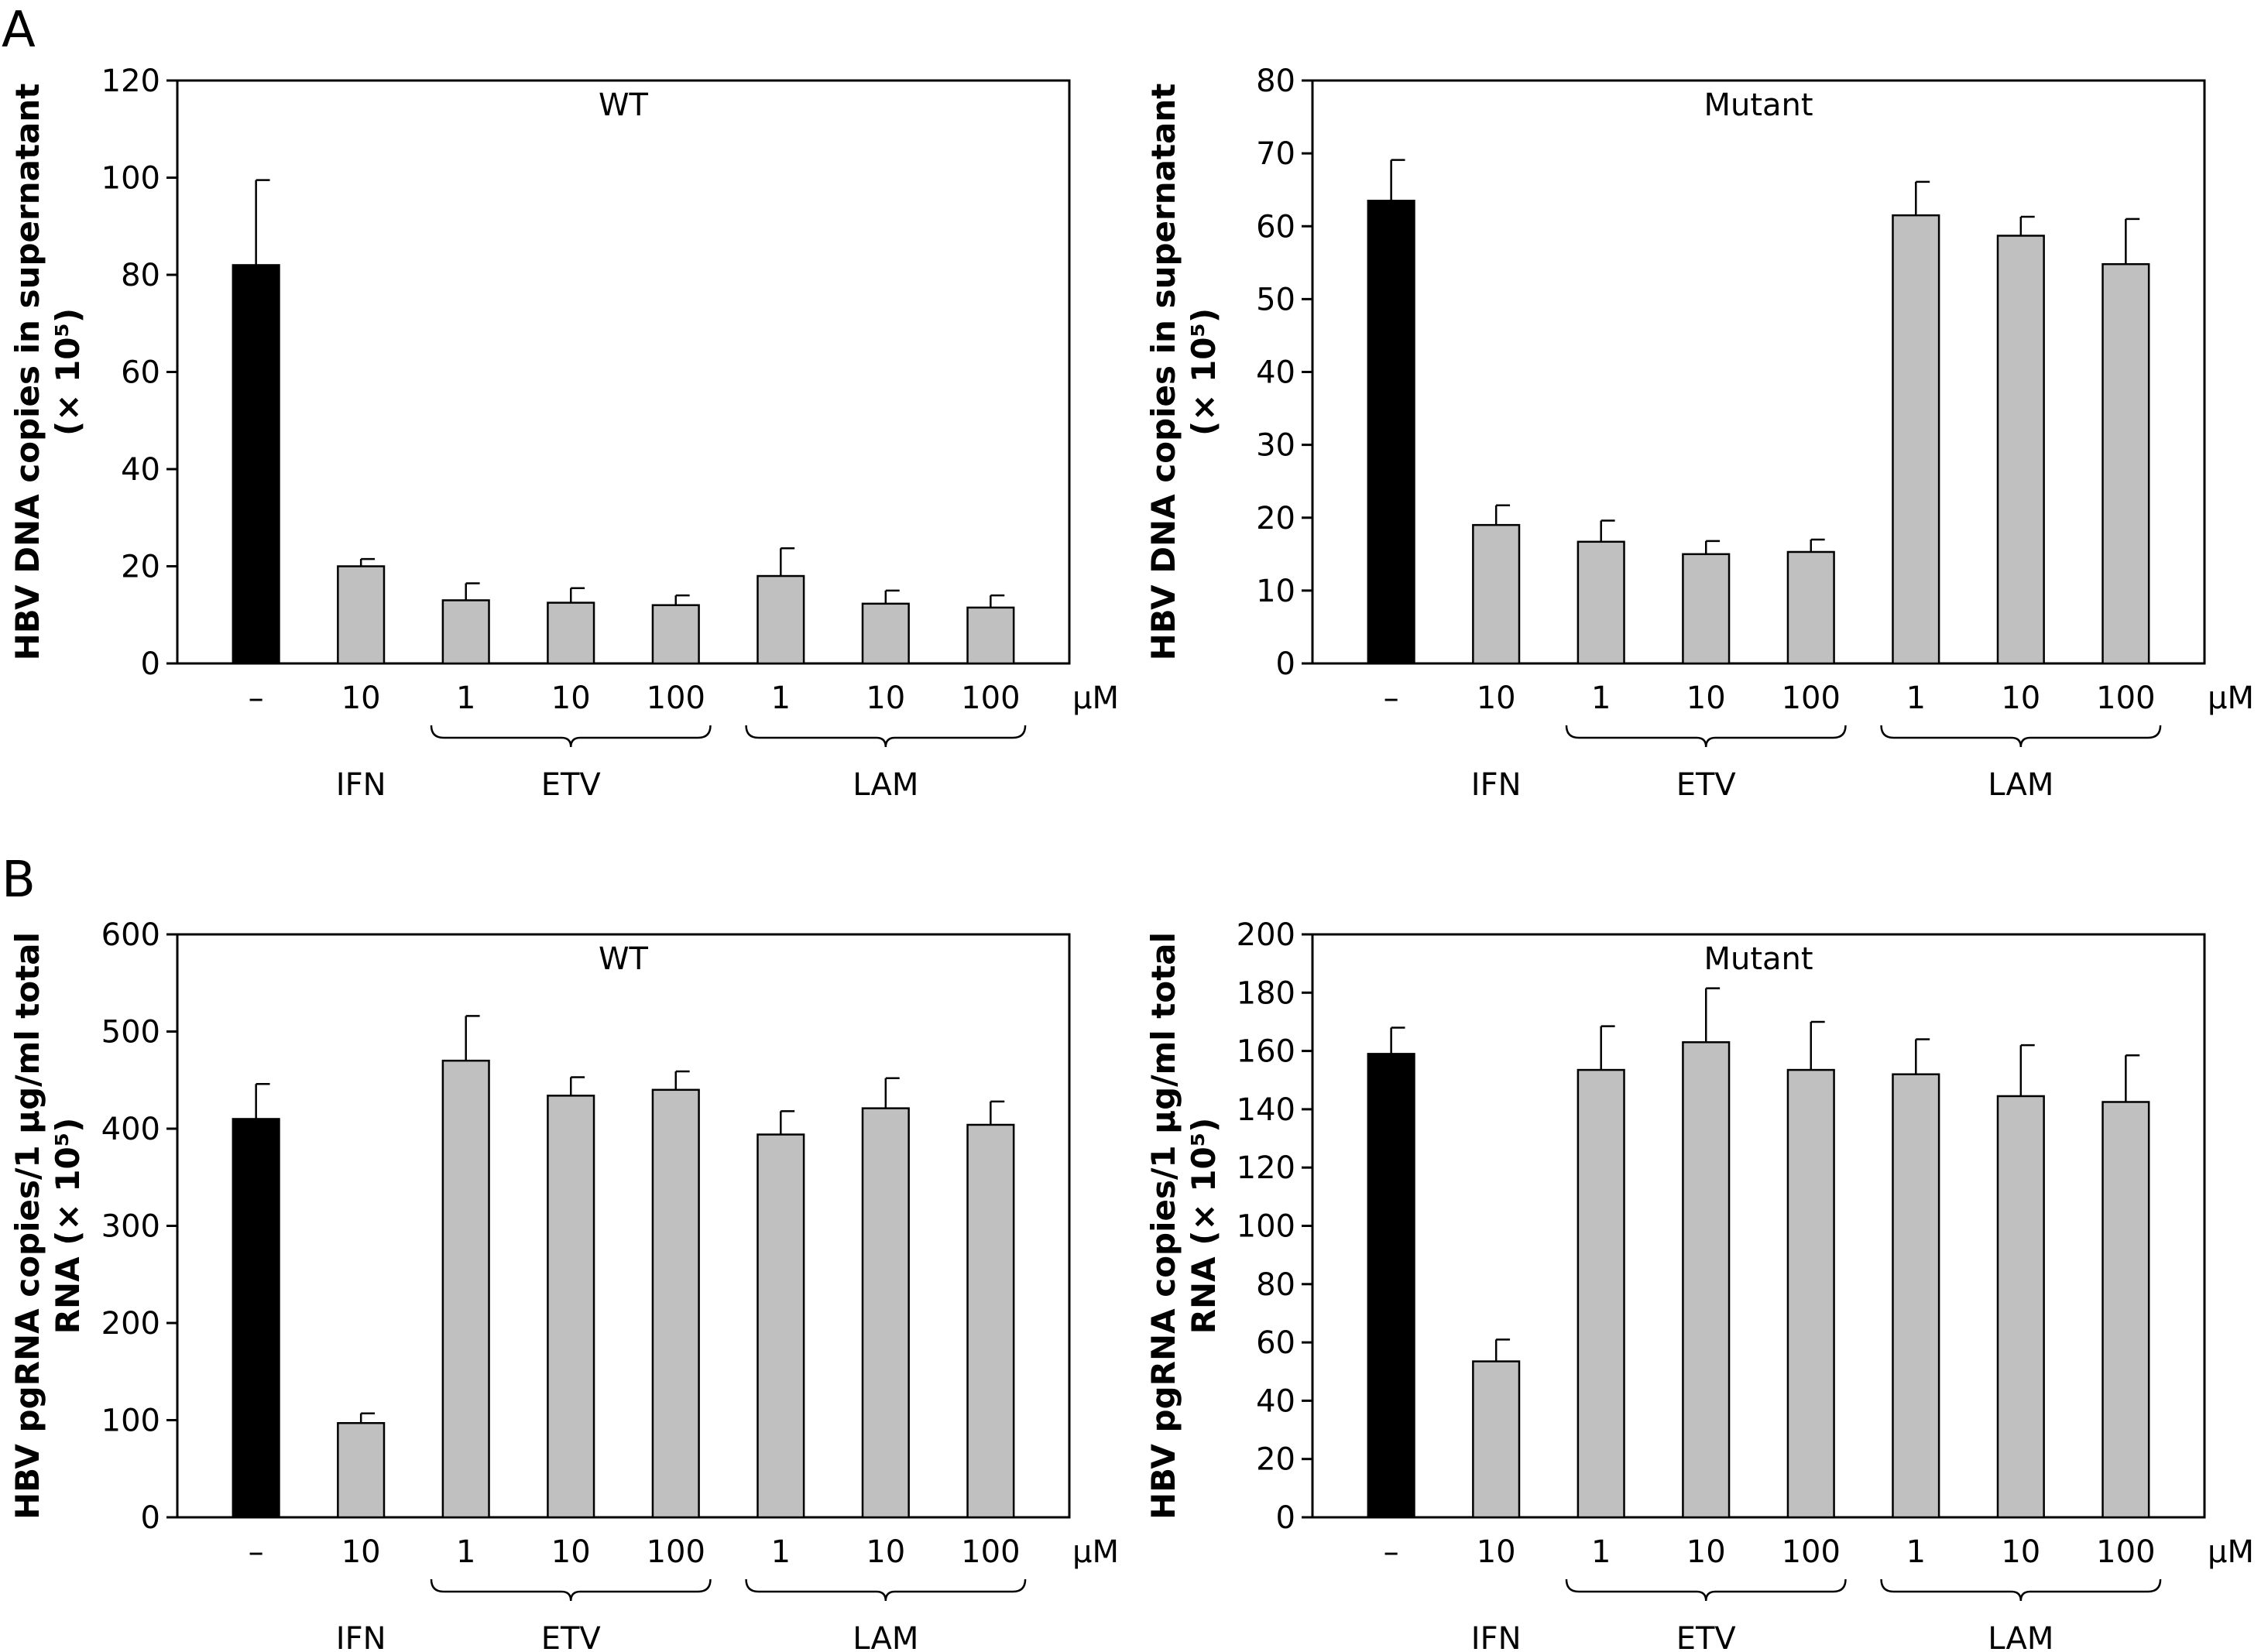 This screenshot has height=1652, width=2261. I want to click on y-tick-label: 140, so click(1266, 1110).